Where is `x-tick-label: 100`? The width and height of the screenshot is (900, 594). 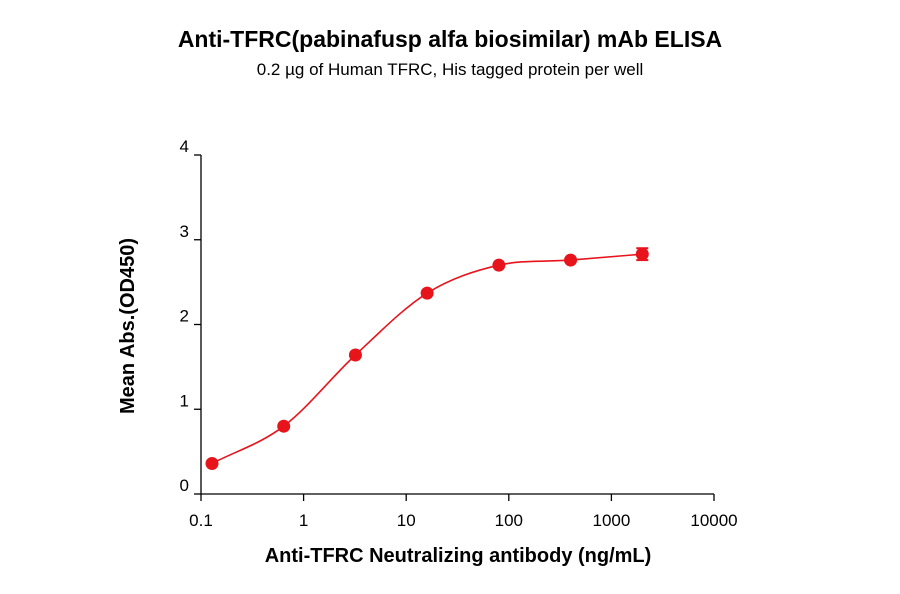 x-tick-label: 100 is located at coordinates (509, 520).